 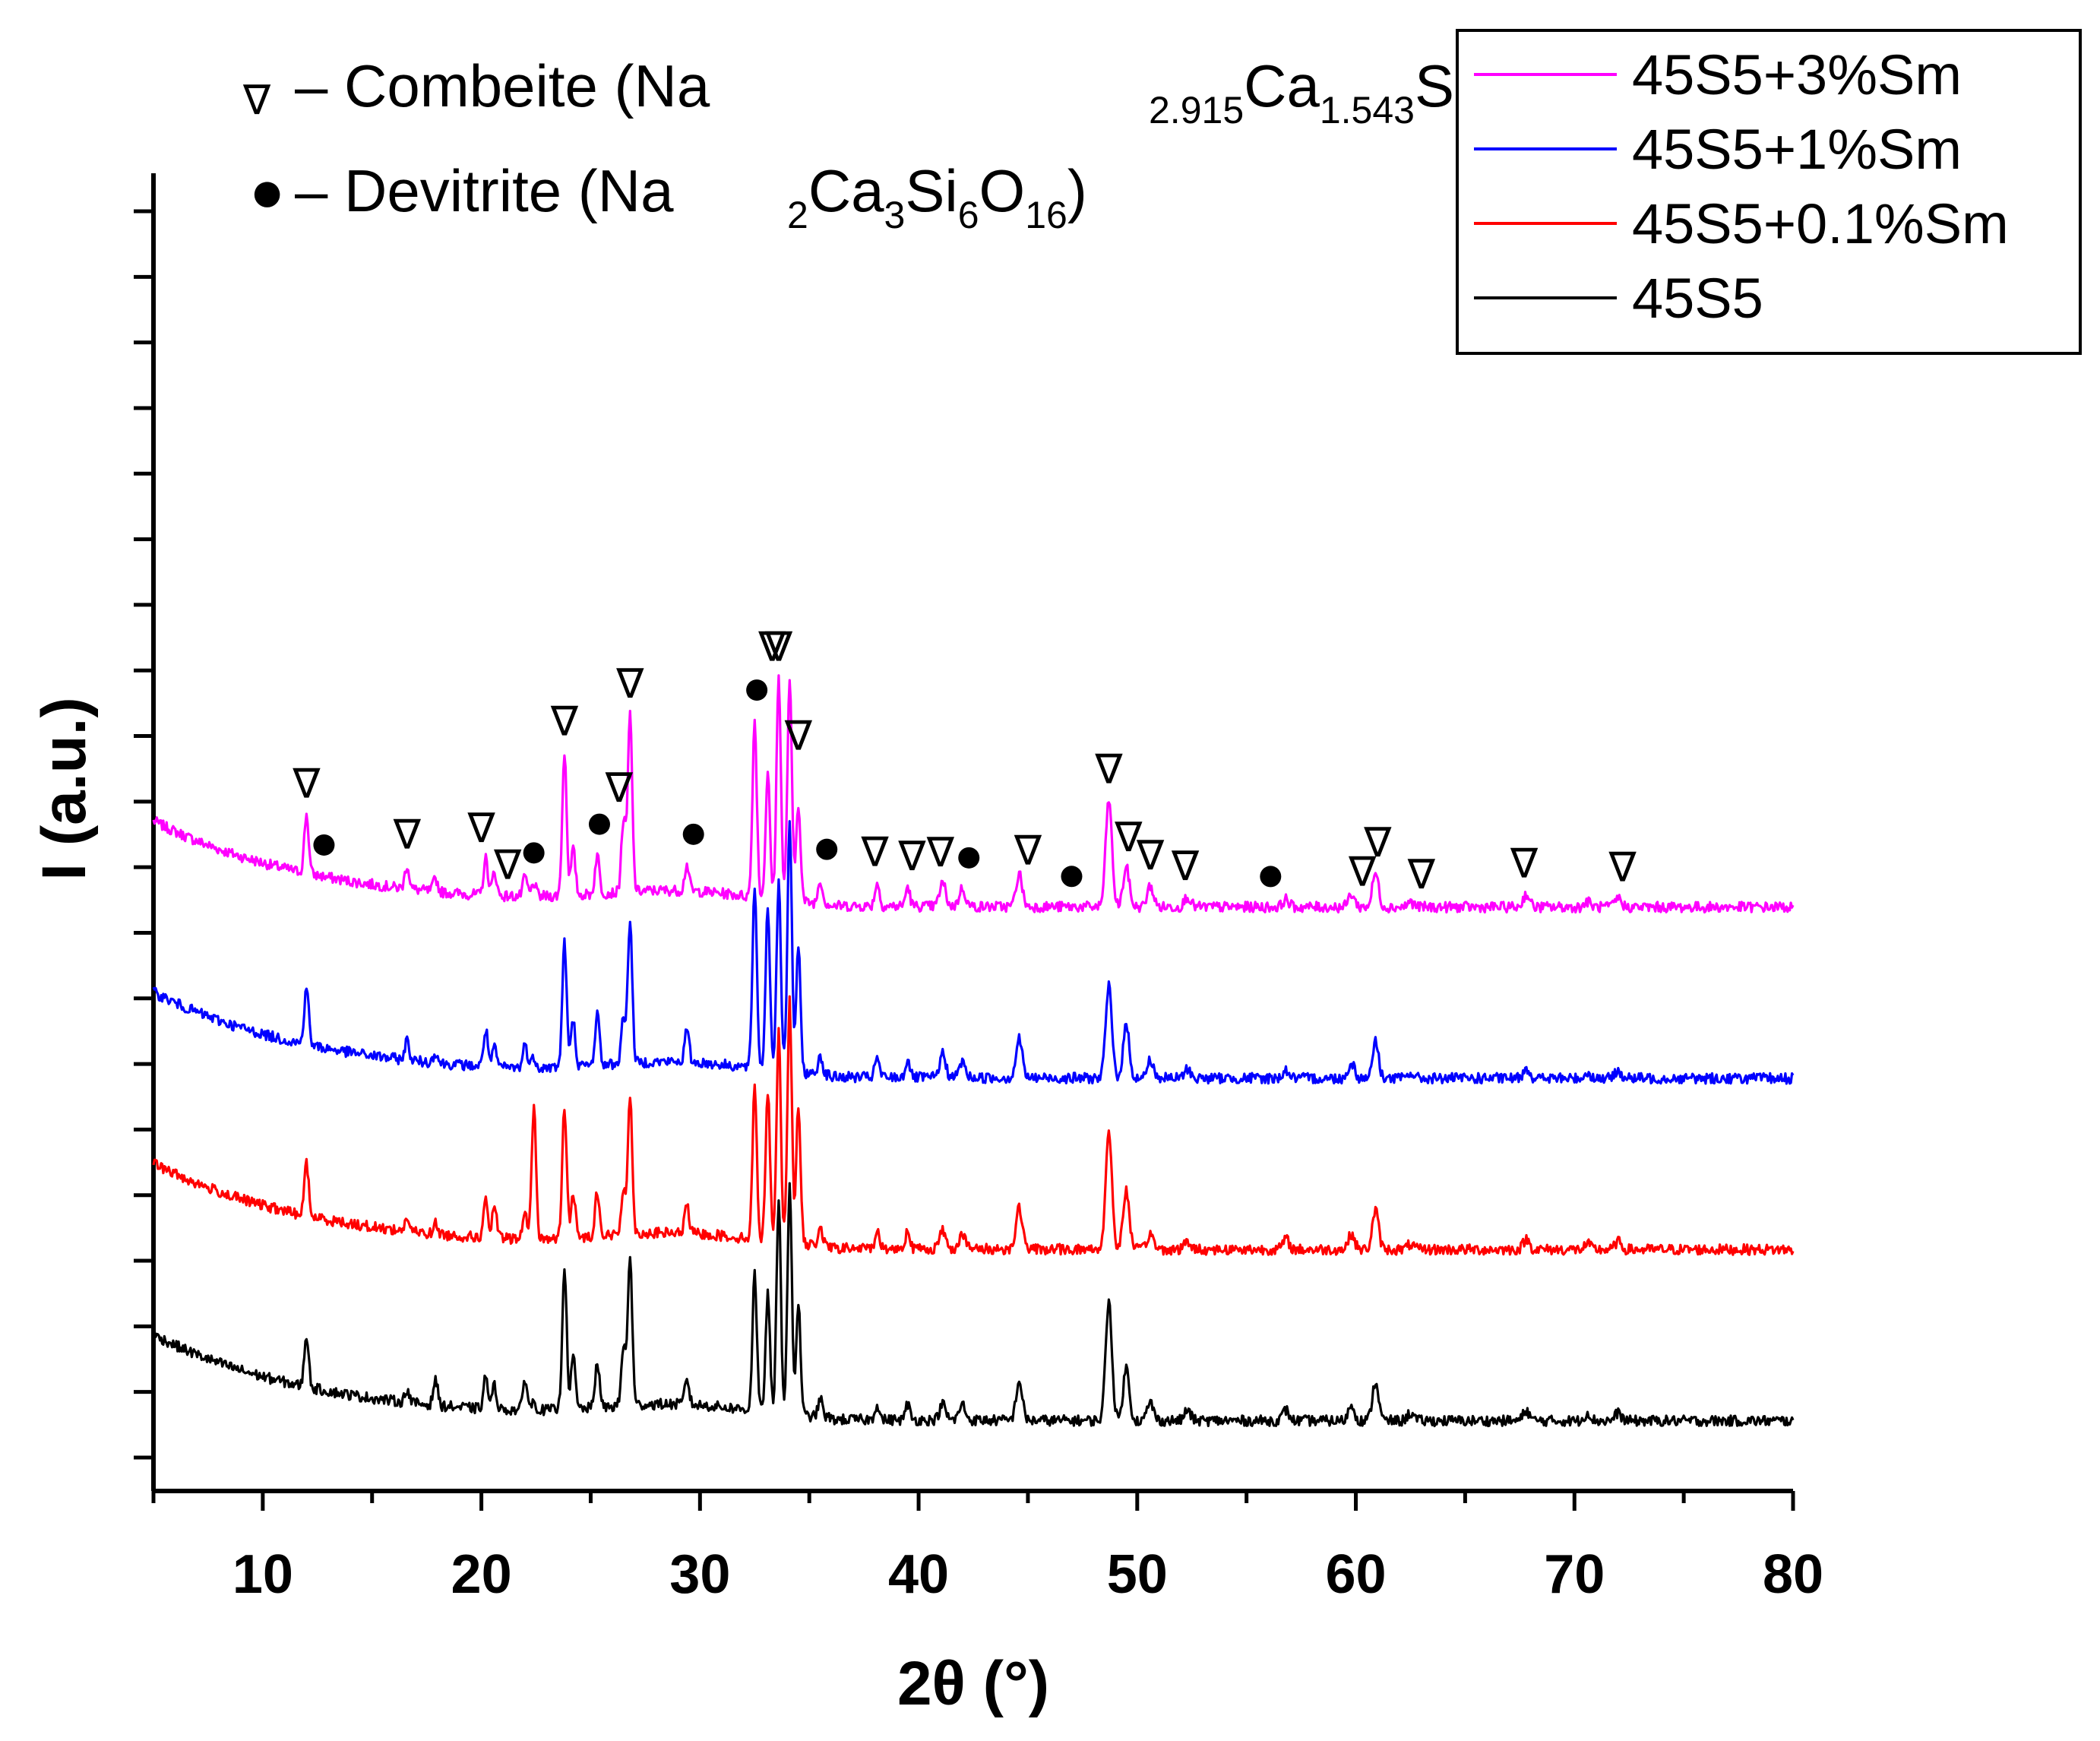 What do you see at coordinates (1367, 110) in the screenshot?
I see `combeite-formula-part-2: 1.543` at bounding box center [1367, 110].